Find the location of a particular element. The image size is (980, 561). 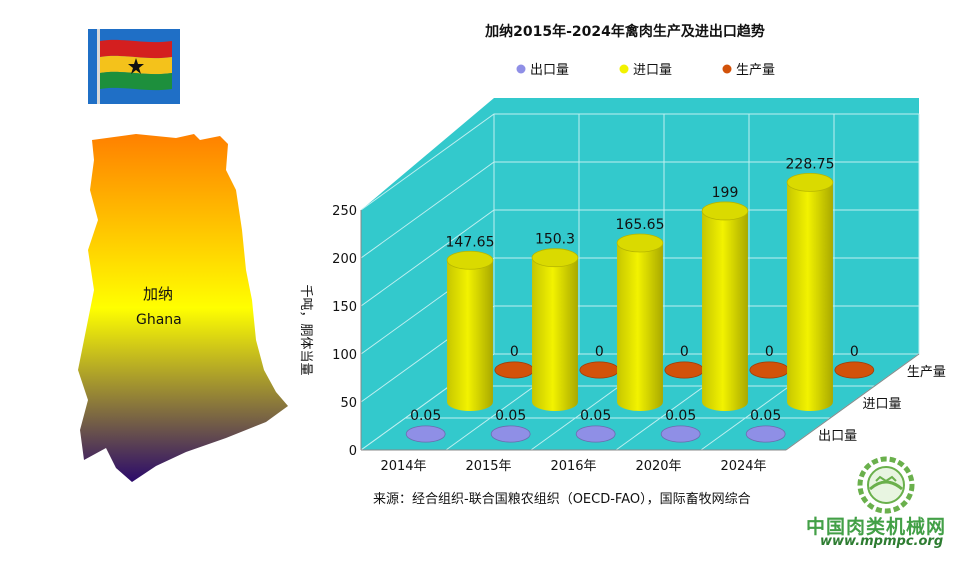

legend-item: 进口量 is located at coordinates (645, 70).